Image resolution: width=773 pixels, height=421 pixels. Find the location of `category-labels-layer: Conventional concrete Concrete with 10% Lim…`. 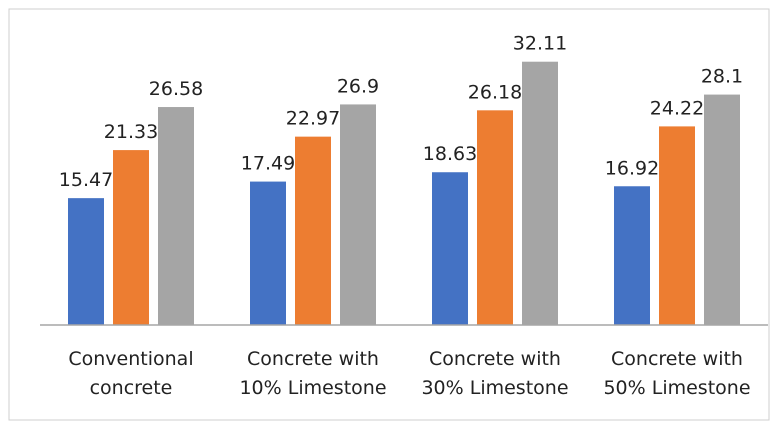

category-labels-layer: Conventional concrete Concrete with 10% Lim… is located at coordinates (409, 373).